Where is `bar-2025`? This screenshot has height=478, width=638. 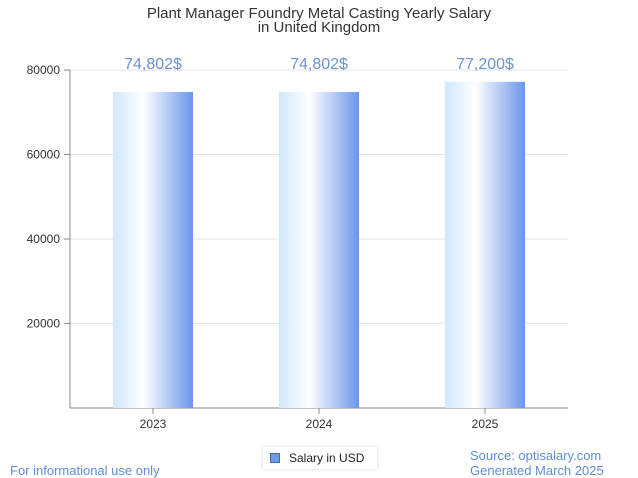 bar-2025 is located at coordinates (485, 244).